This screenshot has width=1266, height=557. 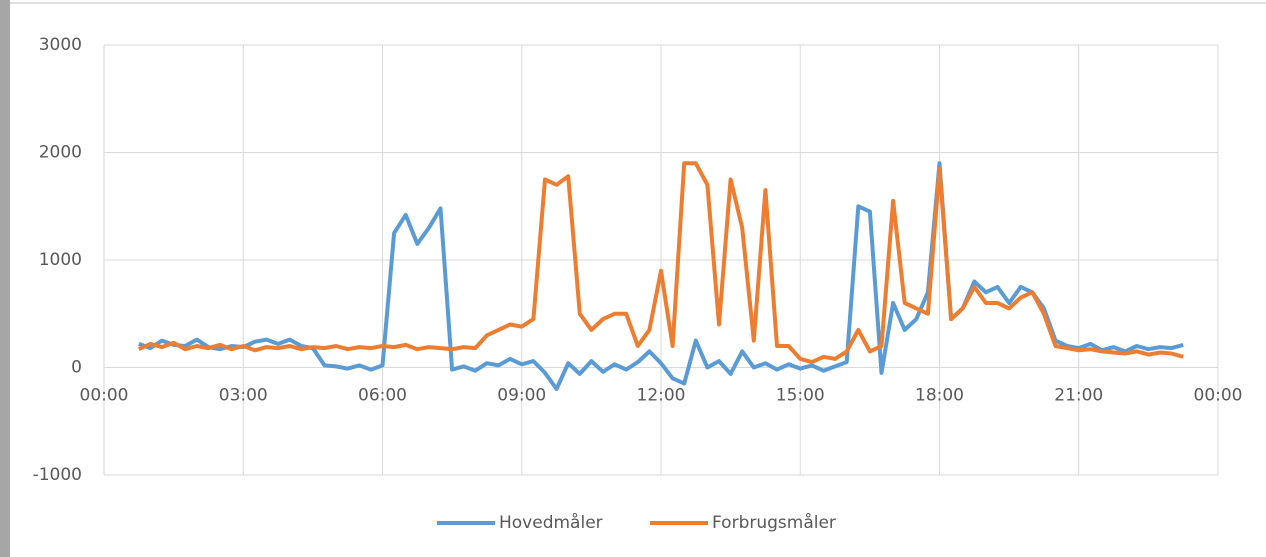 I want to click on x-tick-label: 18:00, so click(x=939, y=396).